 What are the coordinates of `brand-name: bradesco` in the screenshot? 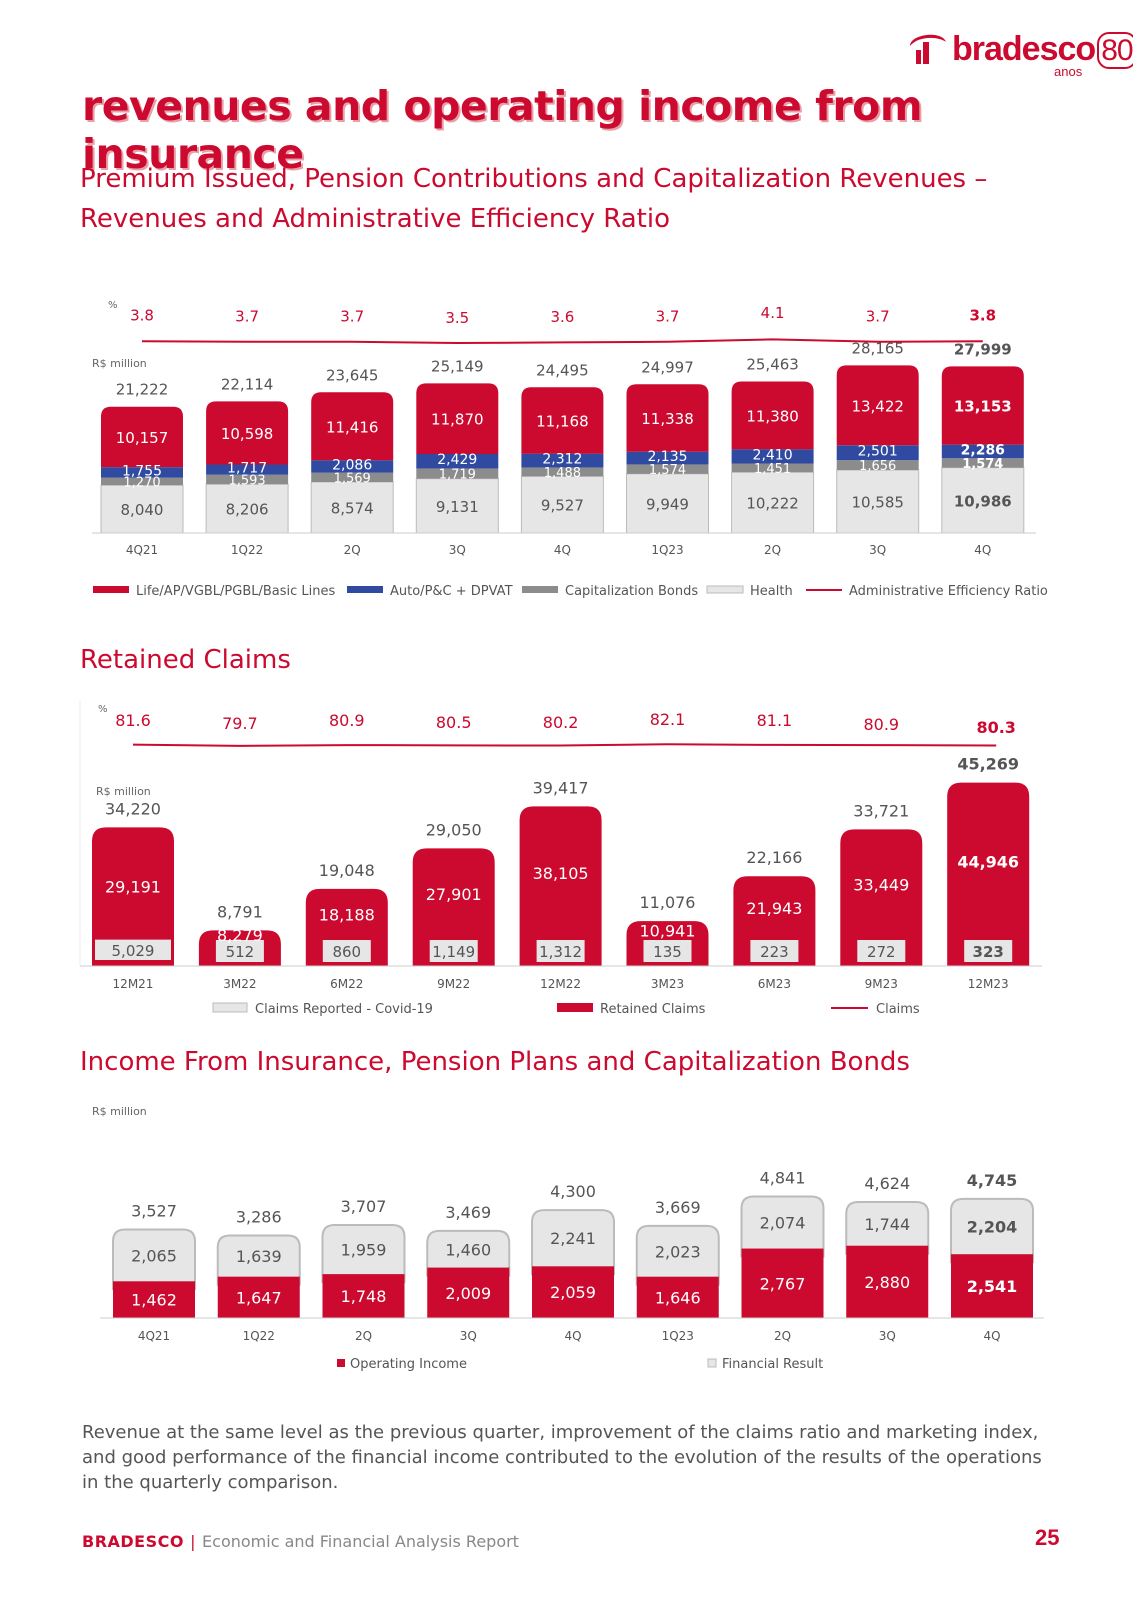 It's located at (1024, 49).